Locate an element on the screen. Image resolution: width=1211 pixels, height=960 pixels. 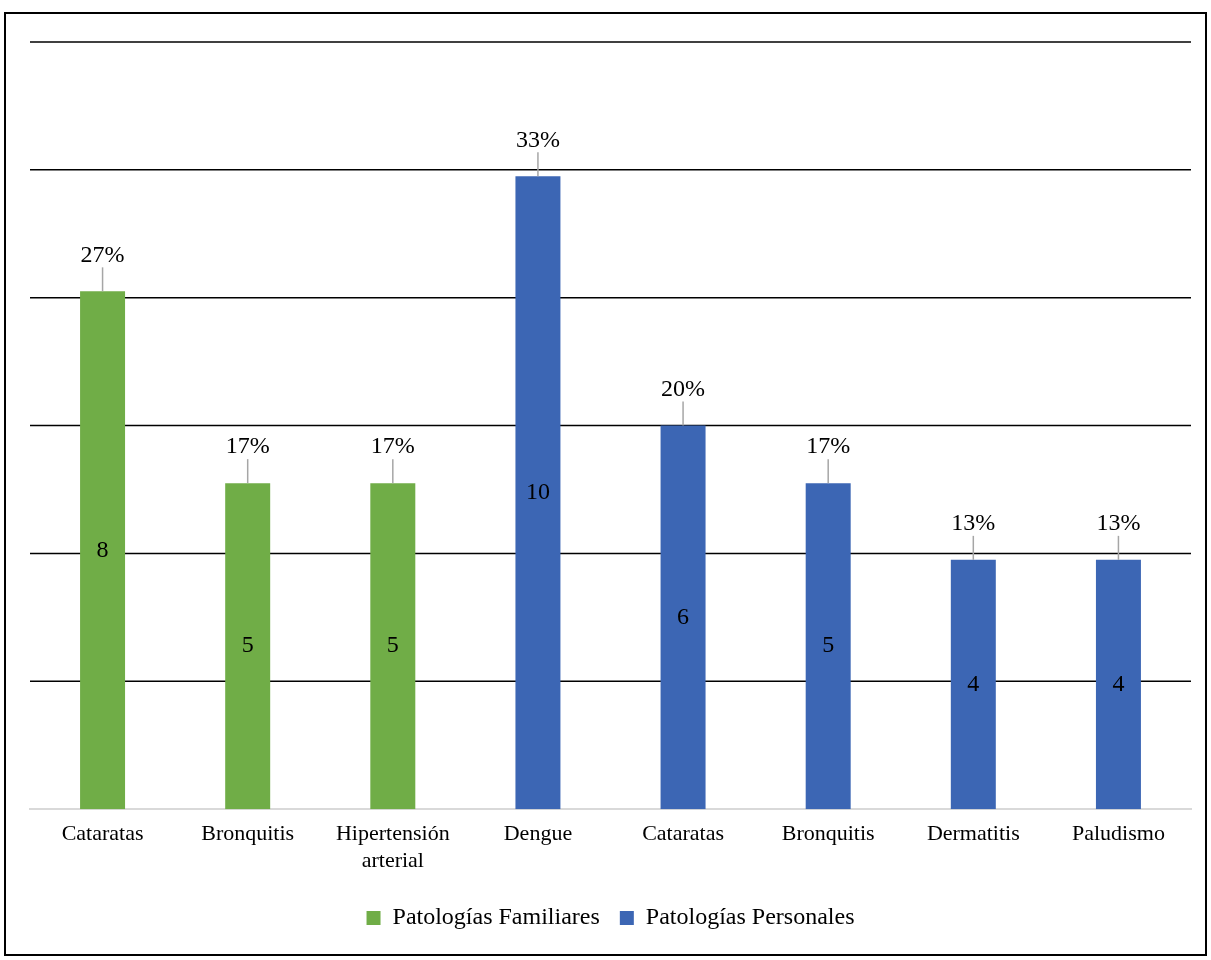
x-tick-label: Dengue is located at coordinates (538, 833).